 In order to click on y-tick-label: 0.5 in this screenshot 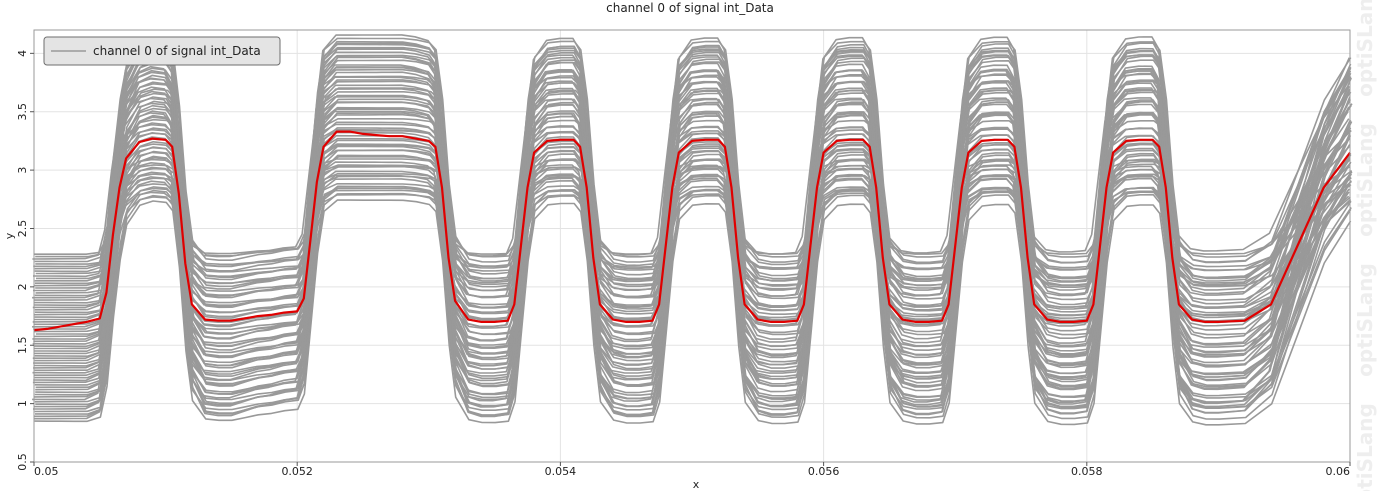, I will do `click(22, 462)`.